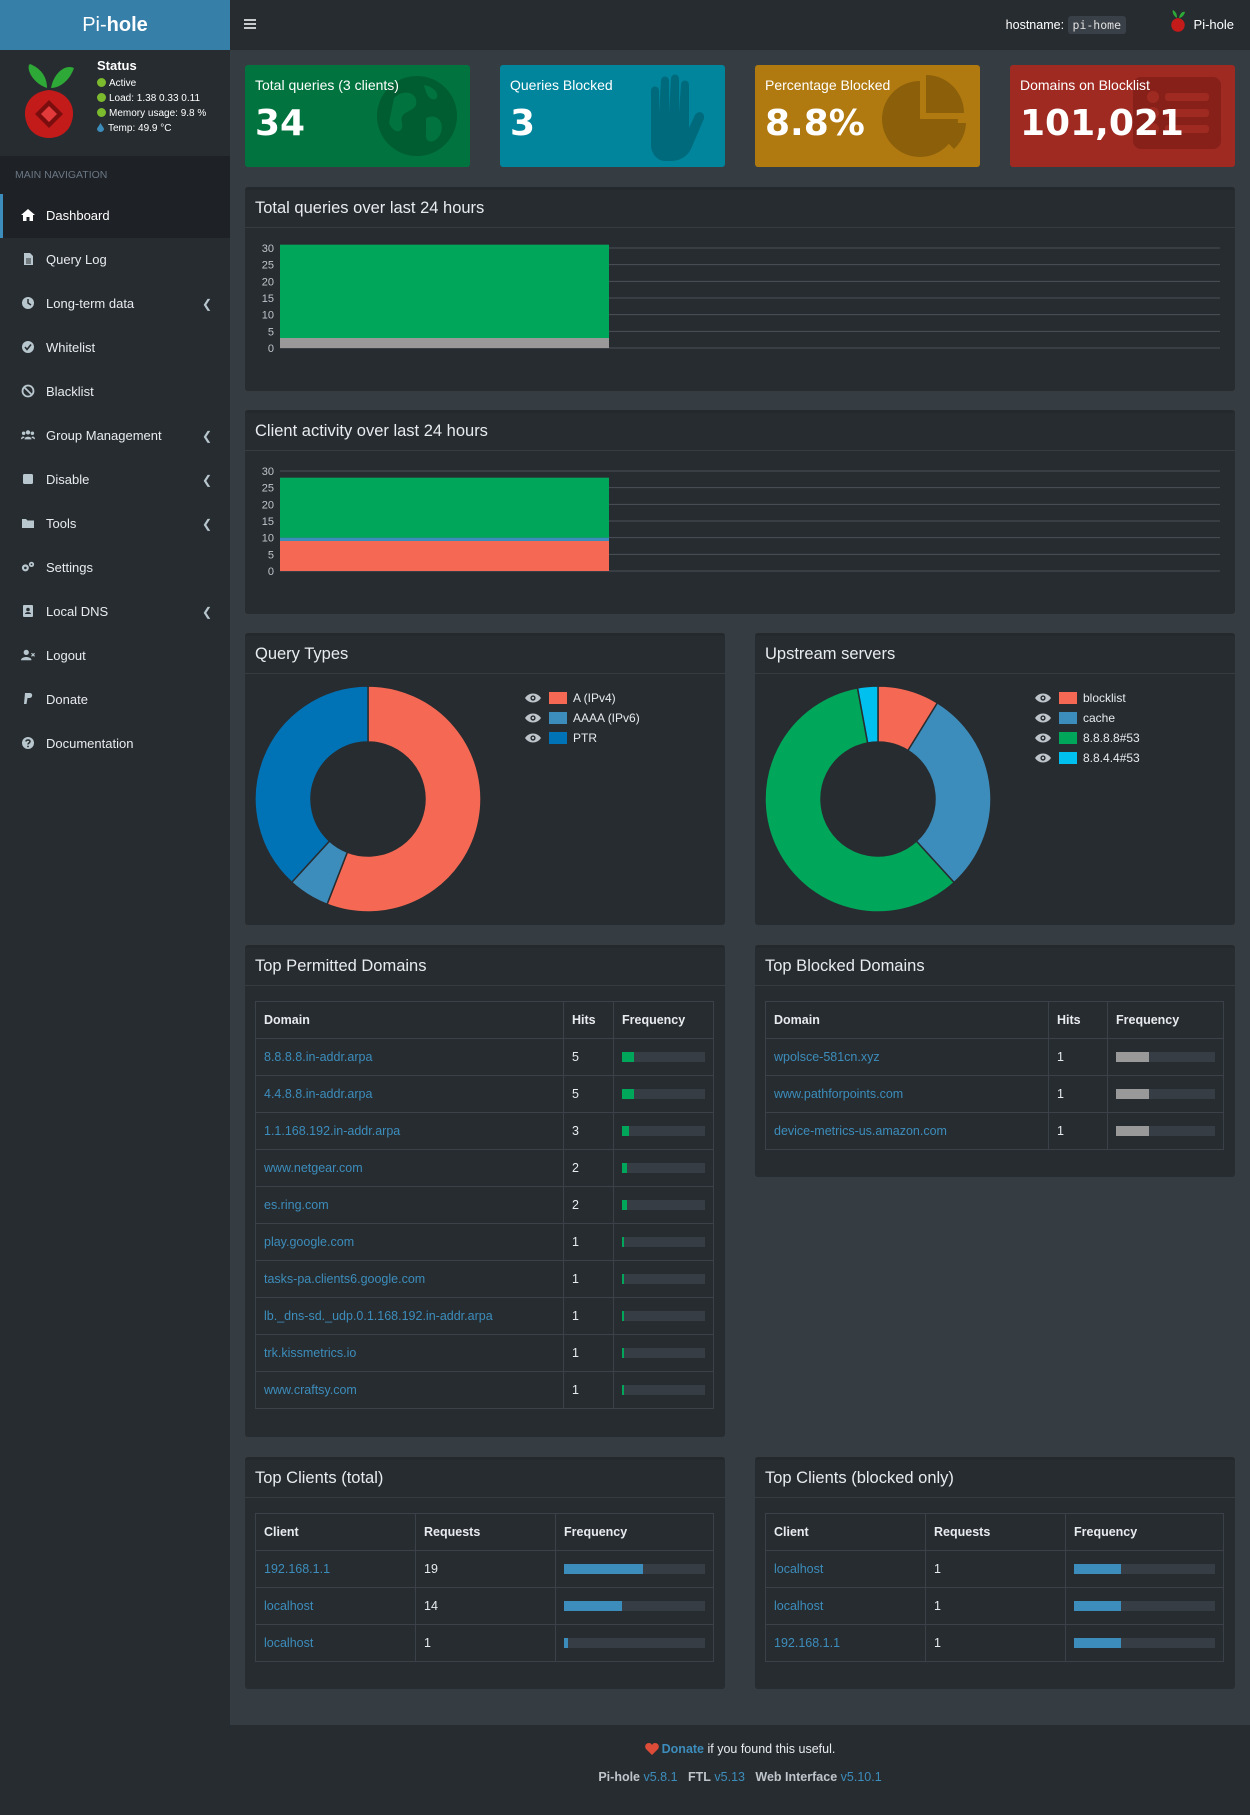 The width and height of the screenshot is (1250, 1815). What do you see at coordinates (484, 1205) in the screenshot?
I see `table-row: es.ring.com 2` at bounding box center [484, 1205].